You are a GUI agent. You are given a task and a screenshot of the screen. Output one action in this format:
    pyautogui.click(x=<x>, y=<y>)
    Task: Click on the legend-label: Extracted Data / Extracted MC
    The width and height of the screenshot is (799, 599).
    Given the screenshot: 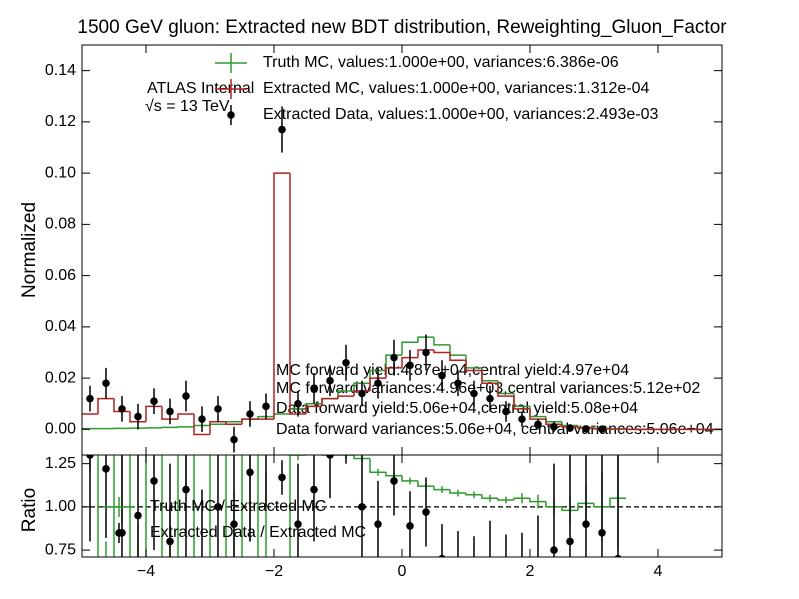 What is the action you would take?
    pyautogui.click(x=258, y=532)
    